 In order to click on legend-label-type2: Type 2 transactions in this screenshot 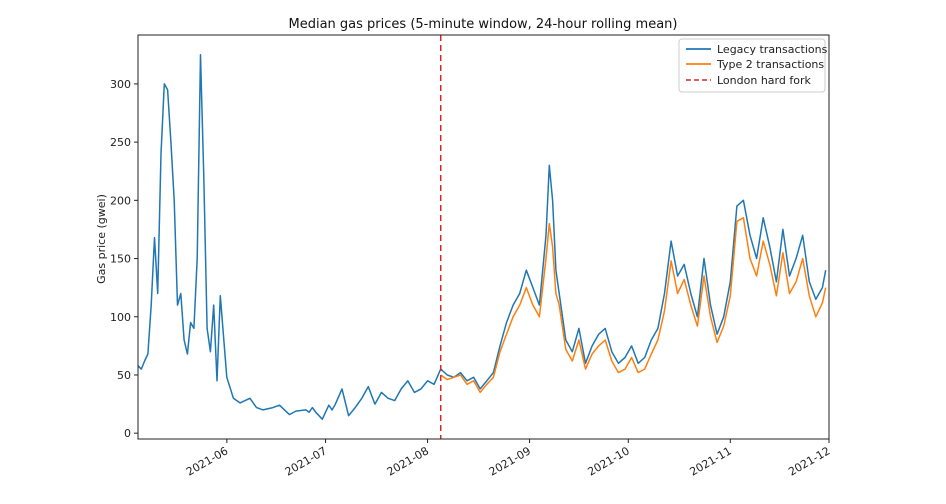, I will do `click(770, 64)`.